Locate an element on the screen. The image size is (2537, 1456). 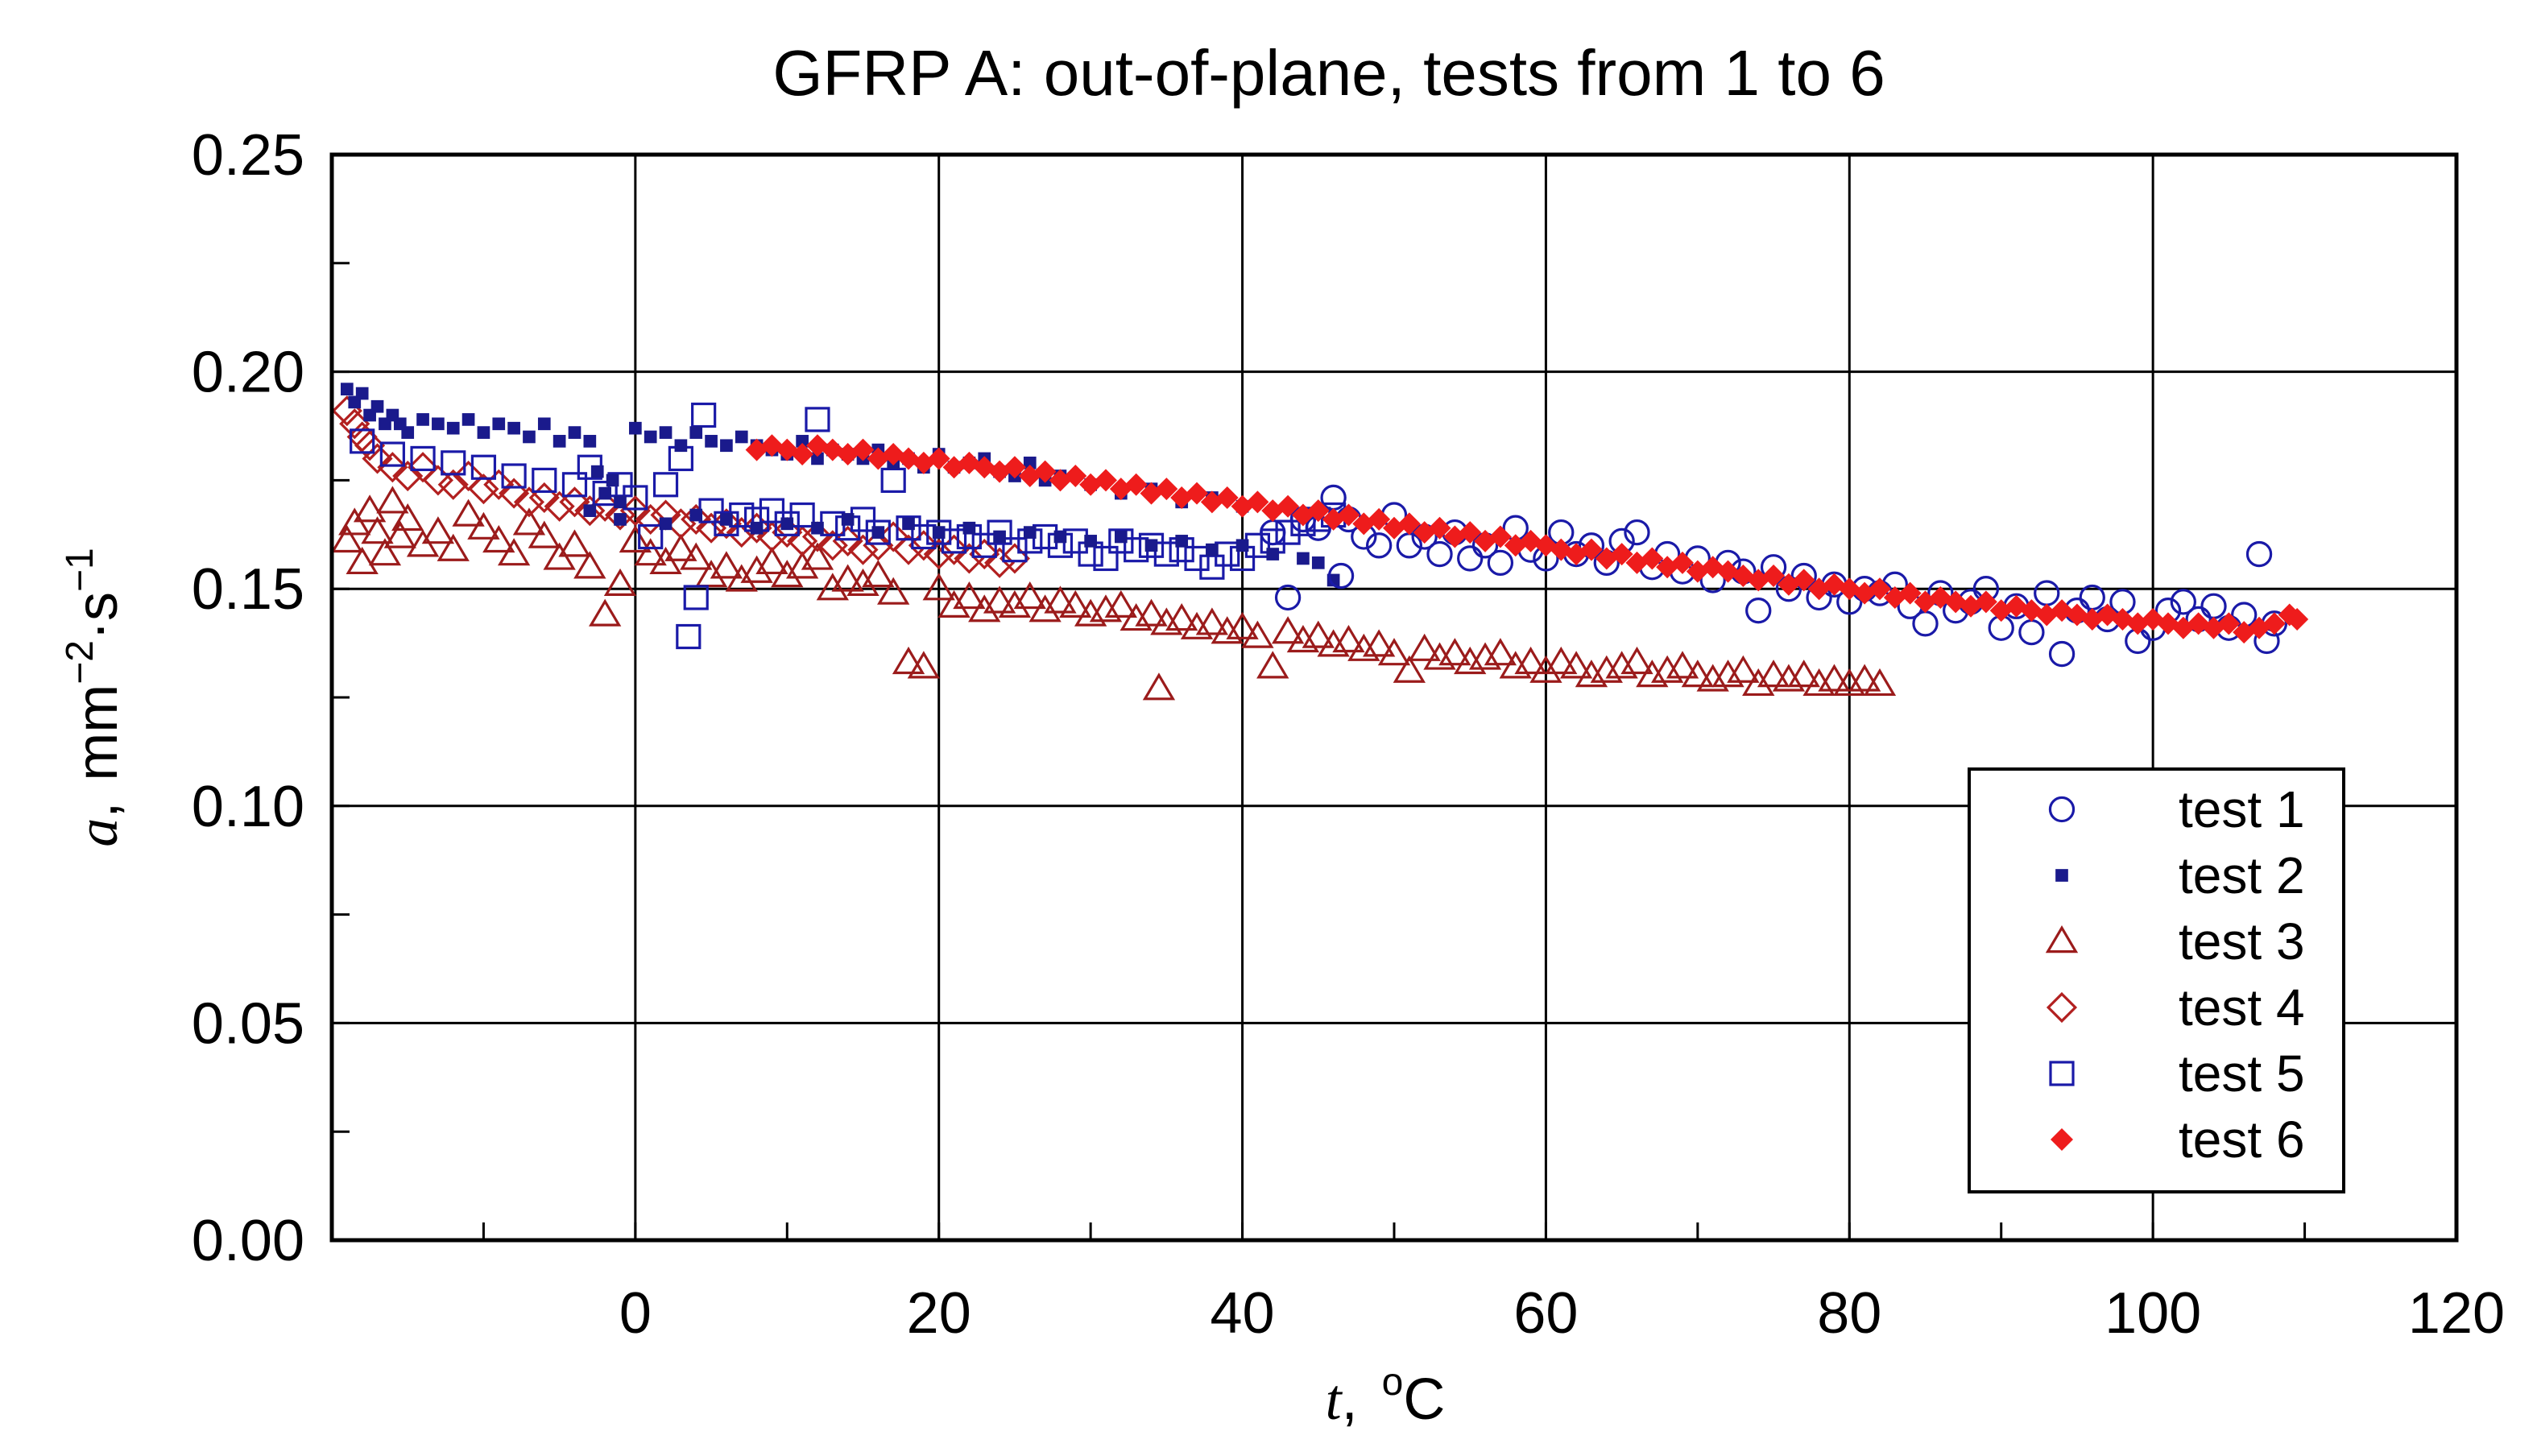
x-label-sup: o is located at coordinates (1393, 1382).